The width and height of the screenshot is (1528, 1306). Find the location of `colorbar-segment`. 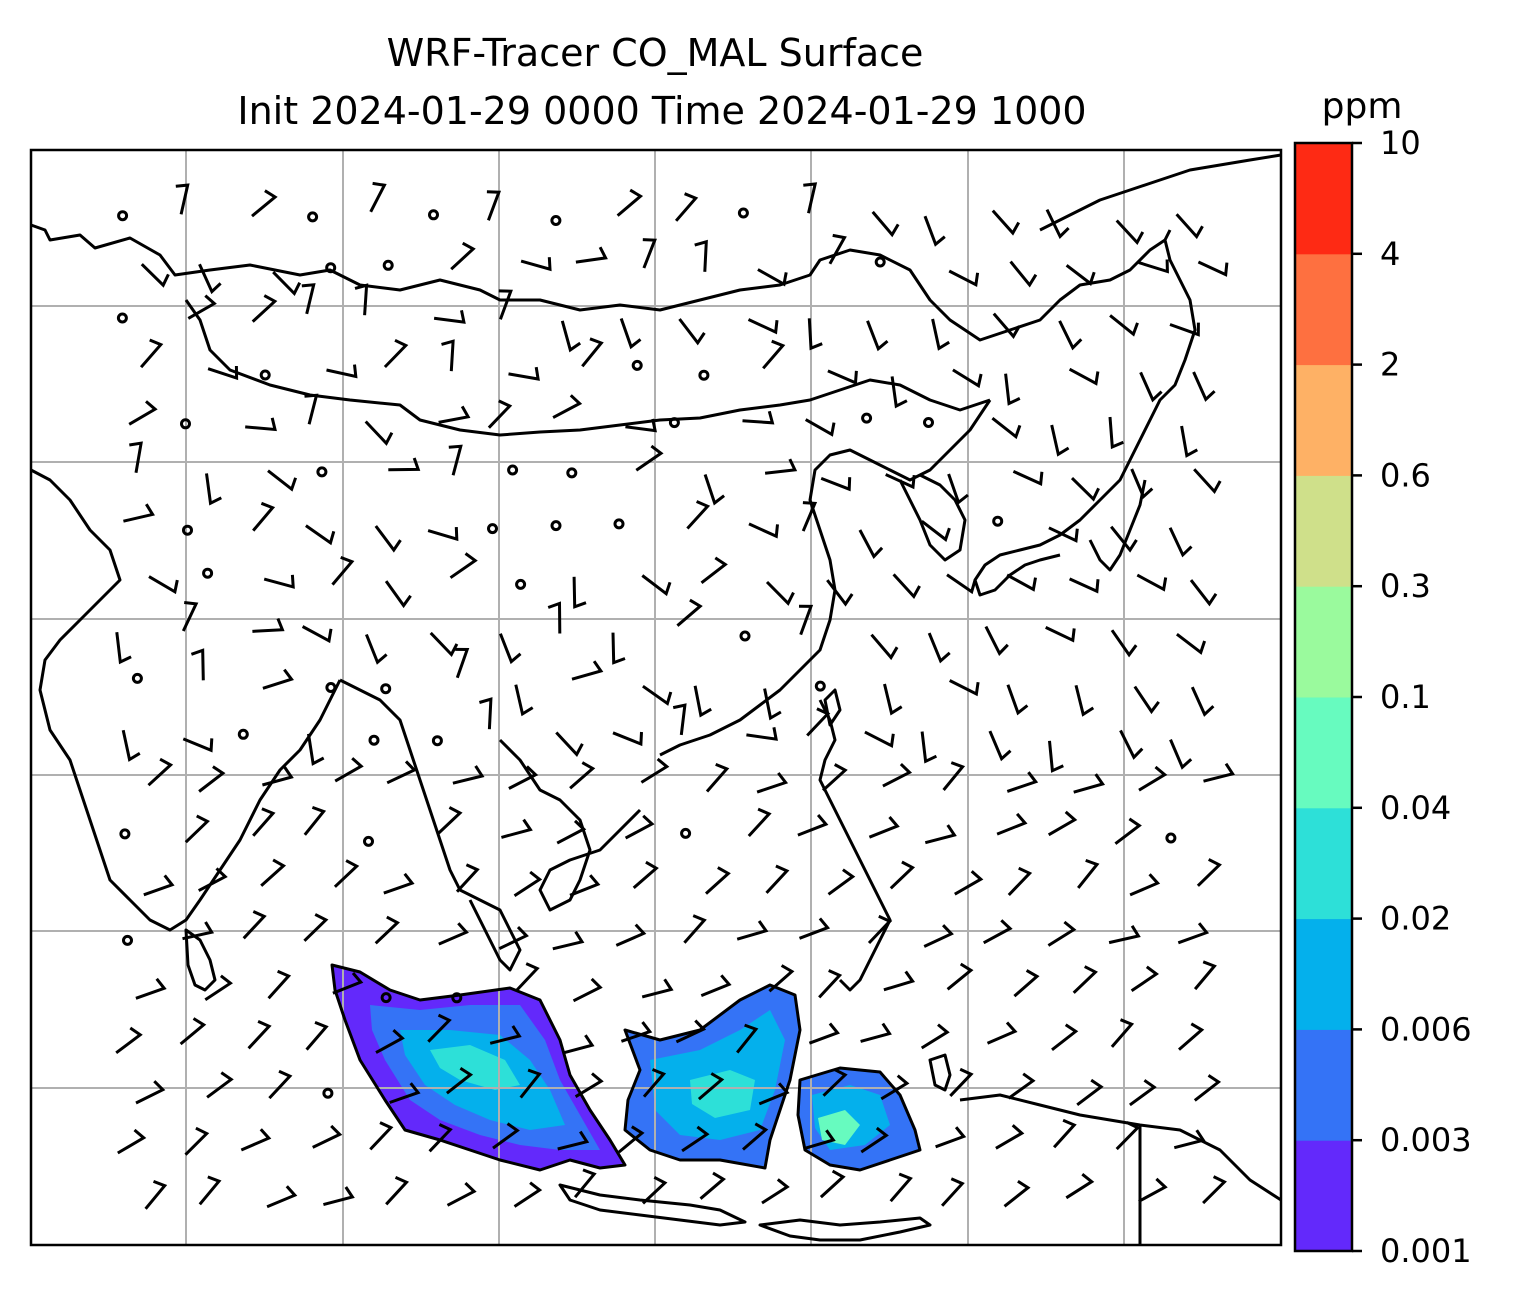

colorbar-segment is located at coordinates (1323, 863).